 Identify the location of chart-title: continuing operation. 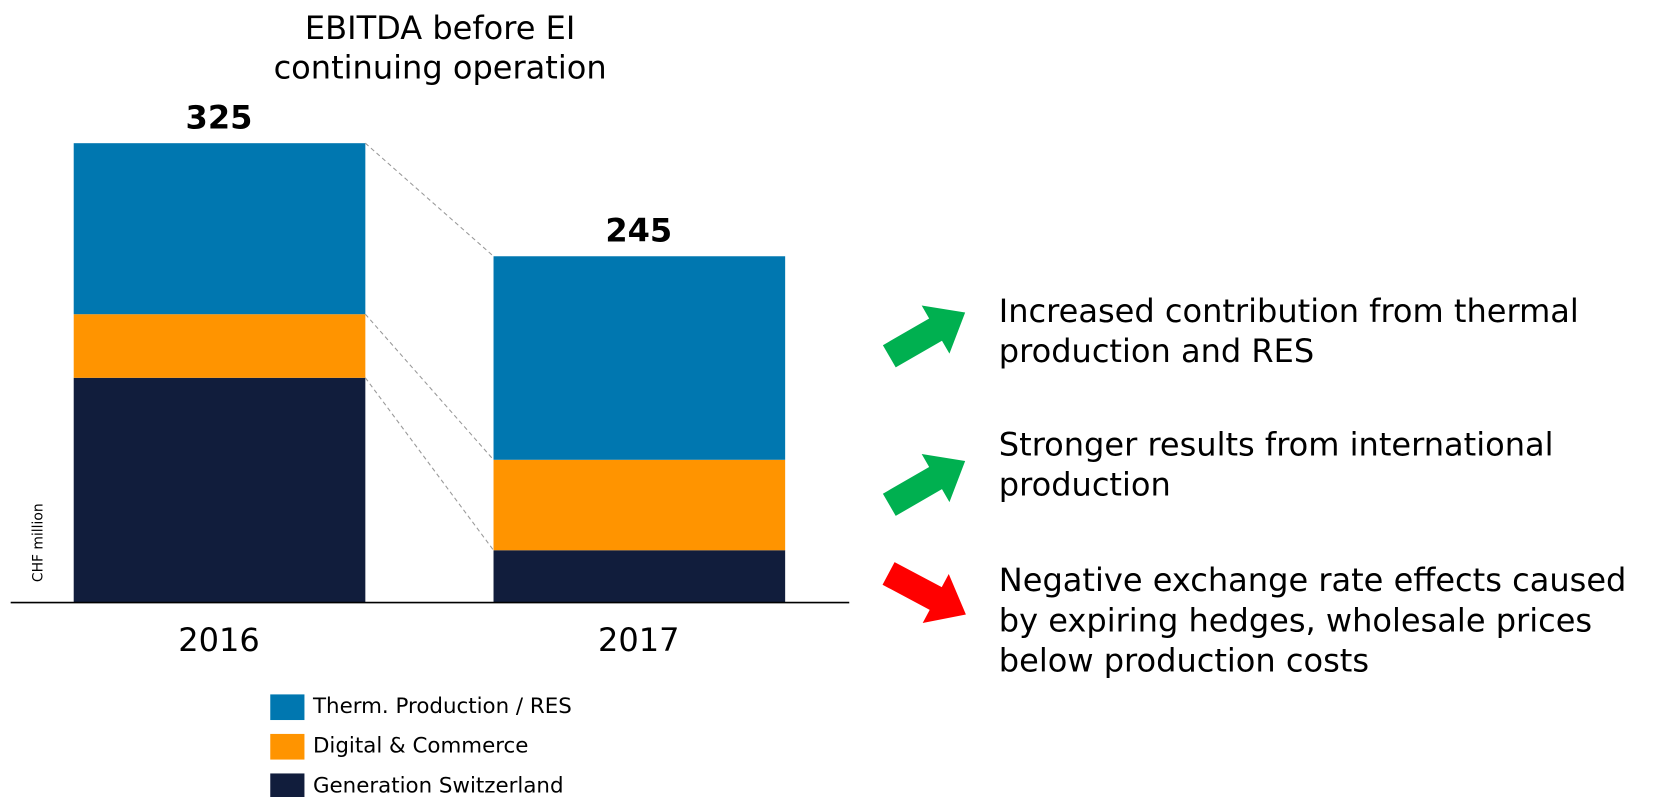
(440, 67).